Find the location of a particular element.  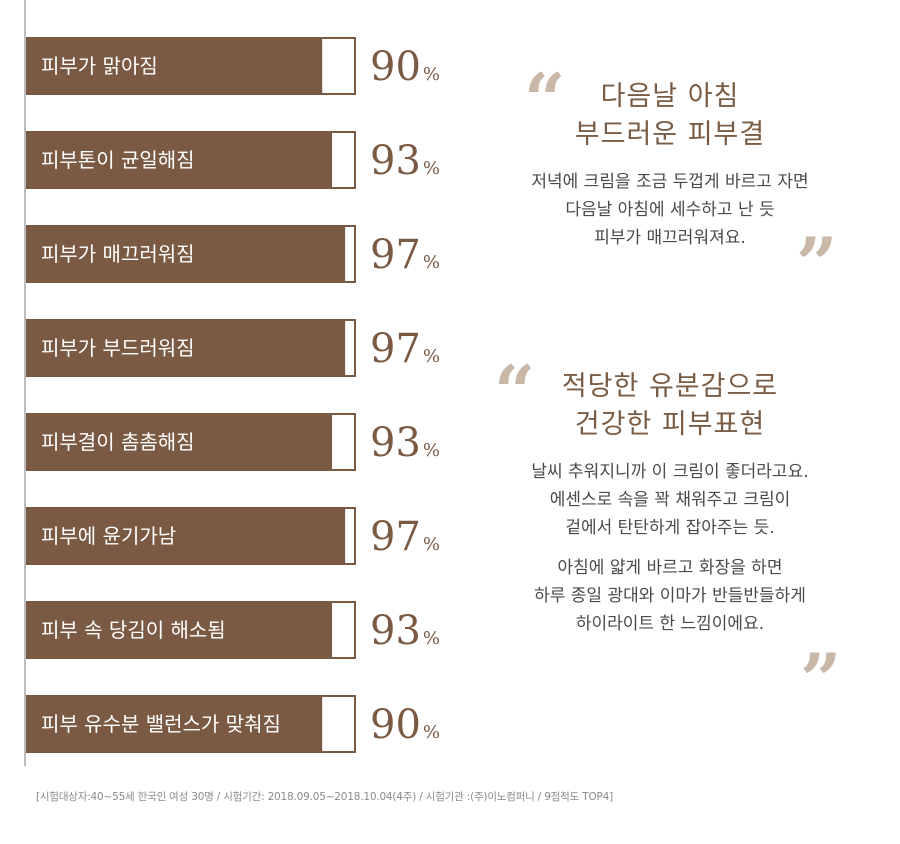

testimonial-2-body-line: 겉에서 탄탄하게 잡아주는 듯. is located at coordinates (670, 528).